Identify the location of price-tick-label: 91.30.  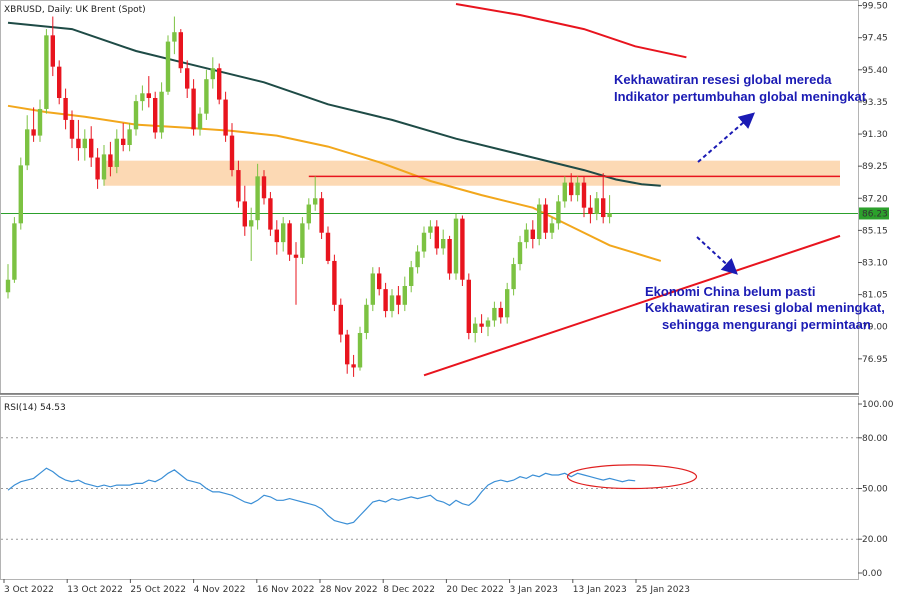
(875, 135).